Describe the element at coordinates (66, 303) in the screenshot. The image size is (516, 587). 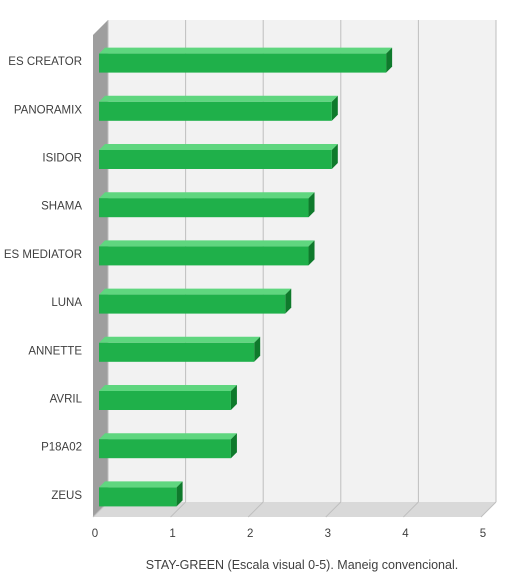
I see `category-label: LUNA` at that location.